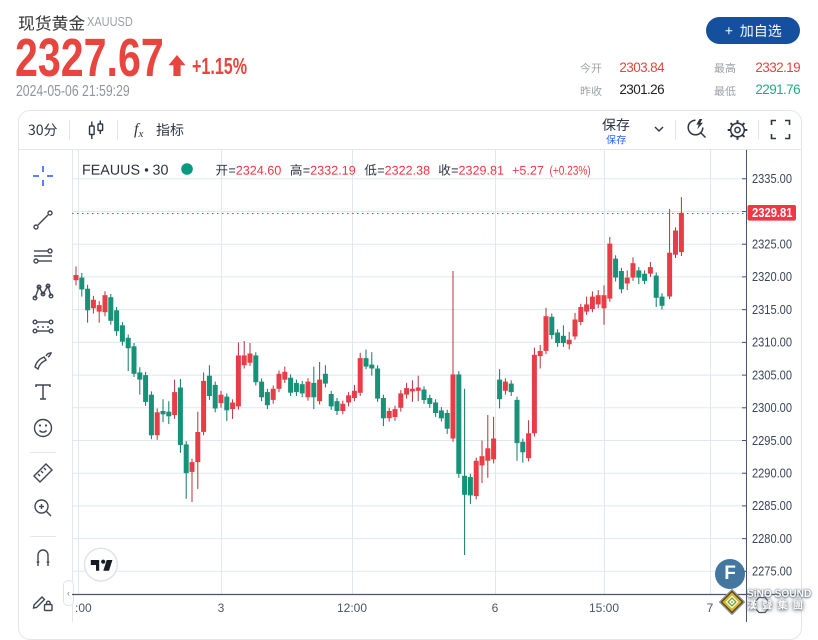 This screenshot has width=818, height=640. I want to click on svg-text: 2325.00, so click(772, 244).